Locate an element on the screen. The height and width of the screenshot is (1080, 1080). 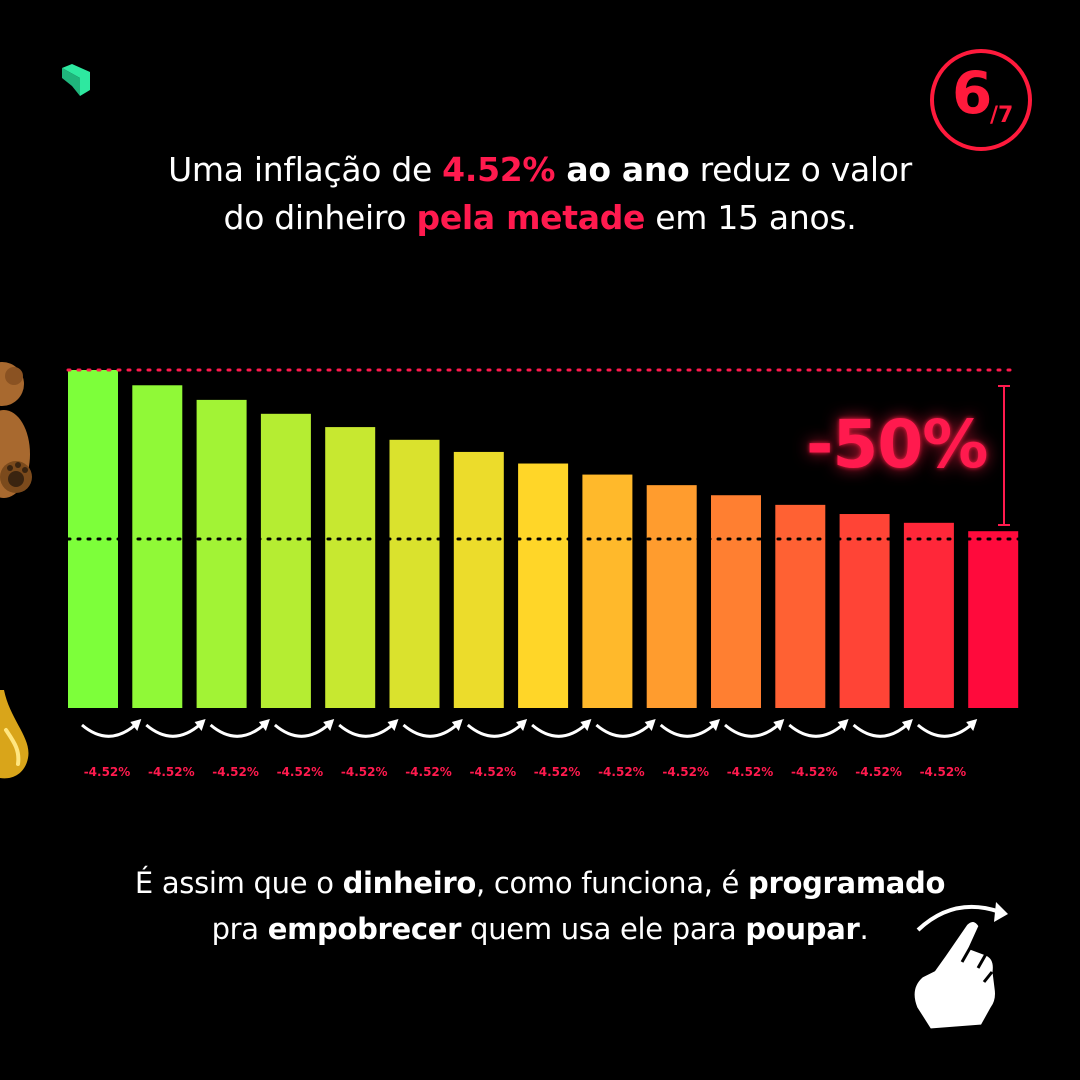
step-label-3: -4.52% is located at coordinates (235, 772).